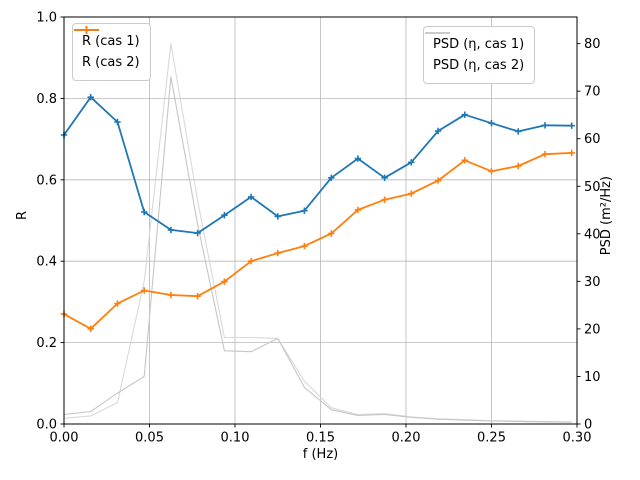 The width and height of the screenshot is (640, 480). What do you see at coordinates (320, 438) in the screenshot?
I see `svg-text: 0.15` at bounding box center [320, 438].